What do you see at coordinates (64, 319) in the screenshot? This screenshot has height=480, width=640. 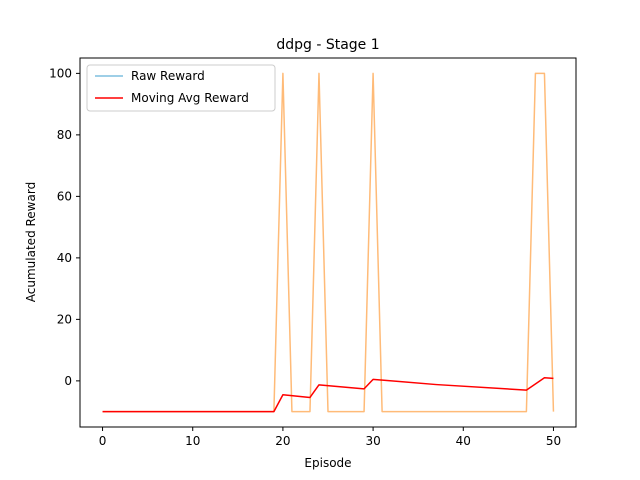 I see `y-tick-label: 20` at bounding box center [64, 319].